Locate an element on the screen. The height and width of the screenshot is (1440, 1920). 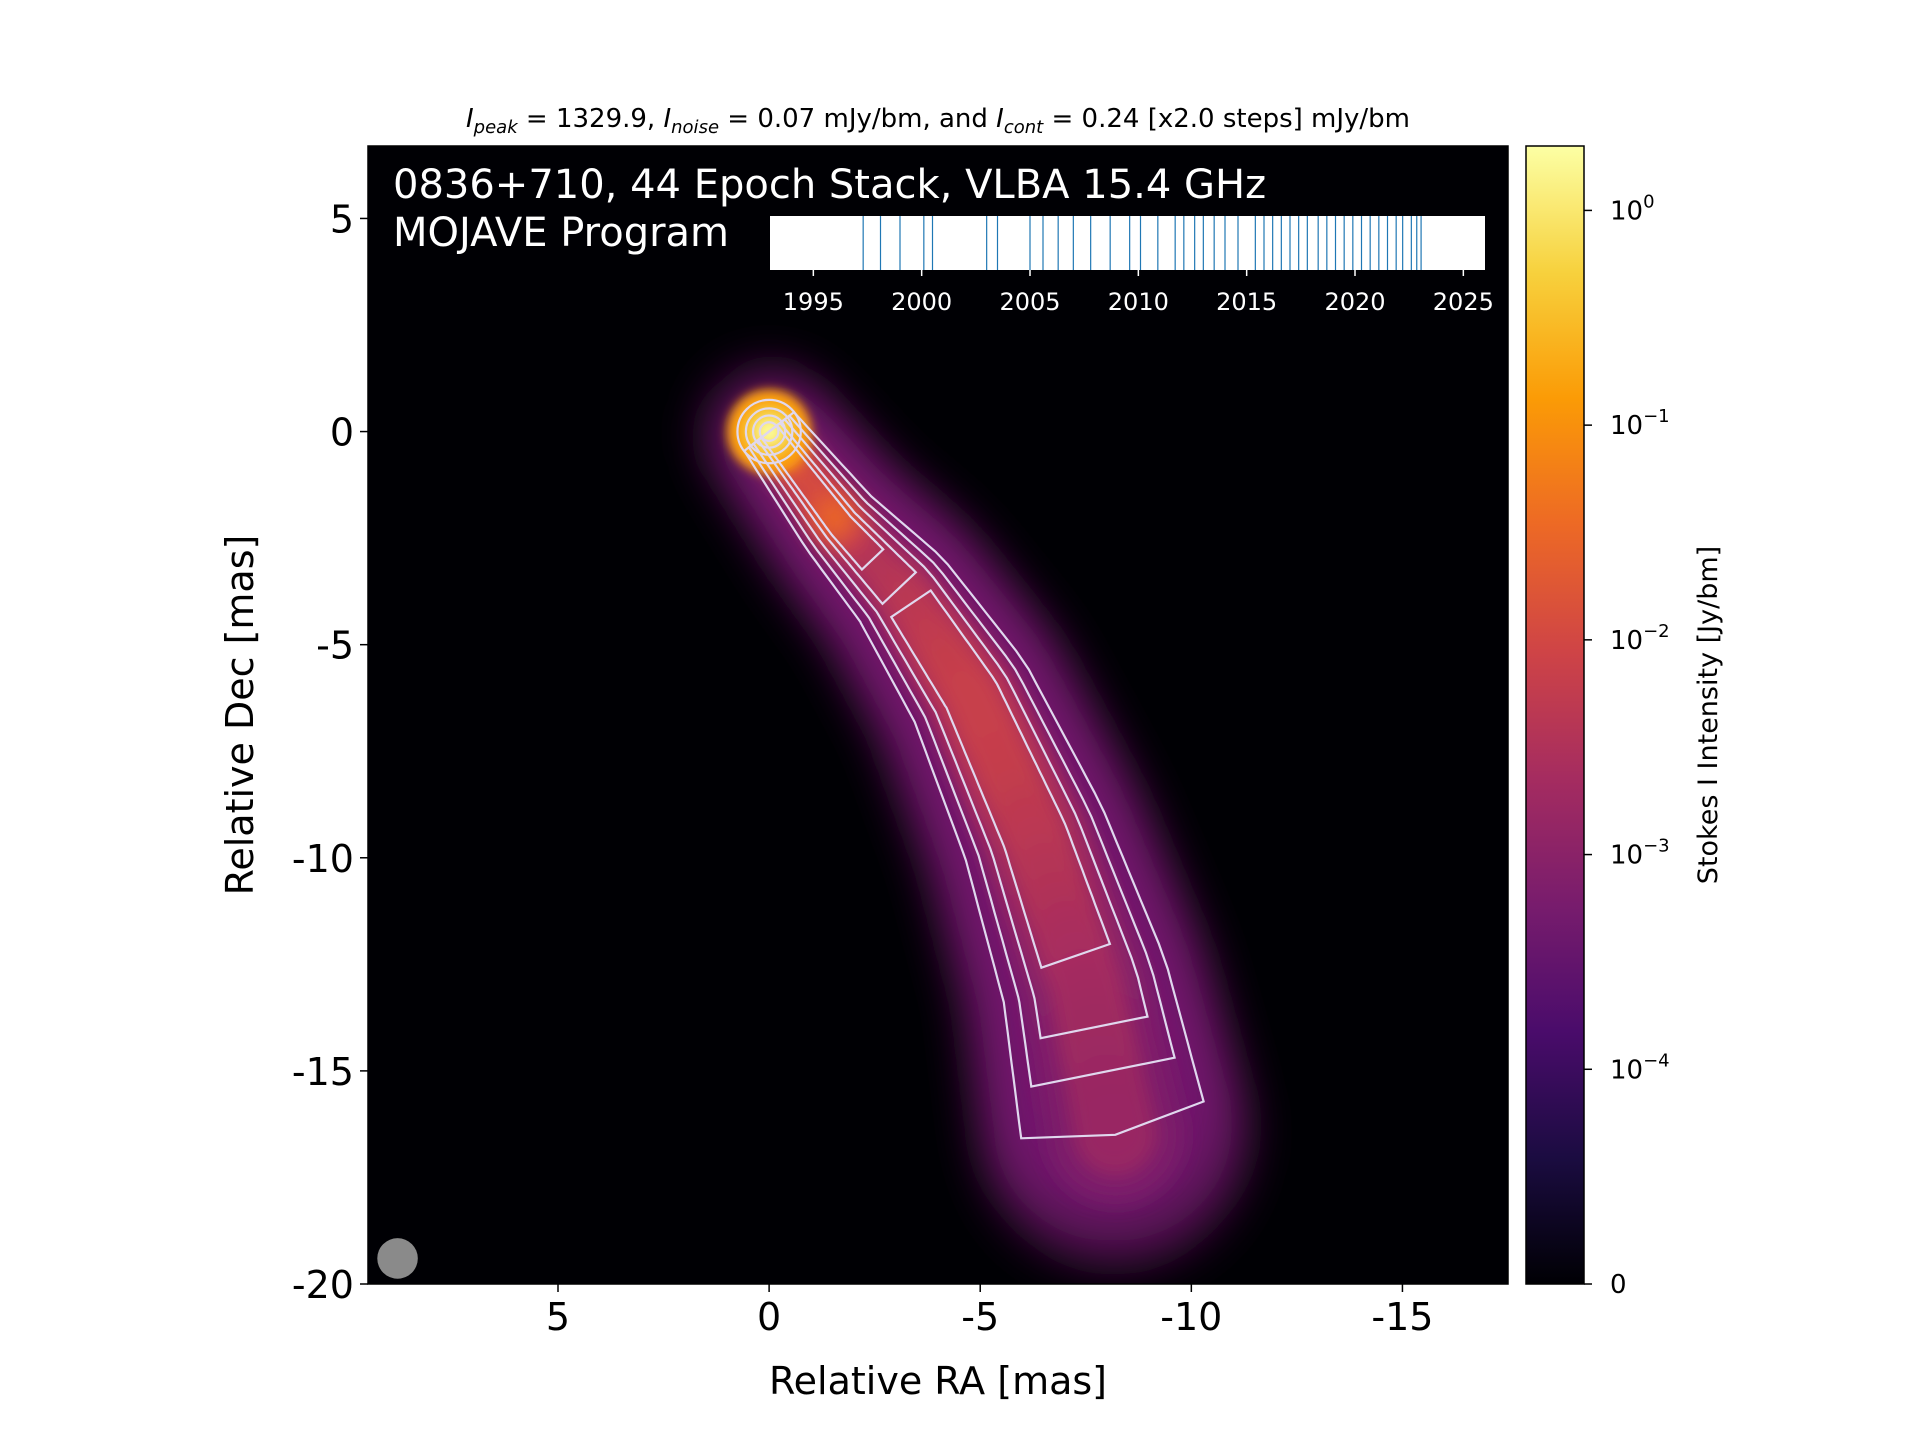
y-axis-ticks: 5 0 -5 -10 -15 -20 is located at coordinates (330, 752).